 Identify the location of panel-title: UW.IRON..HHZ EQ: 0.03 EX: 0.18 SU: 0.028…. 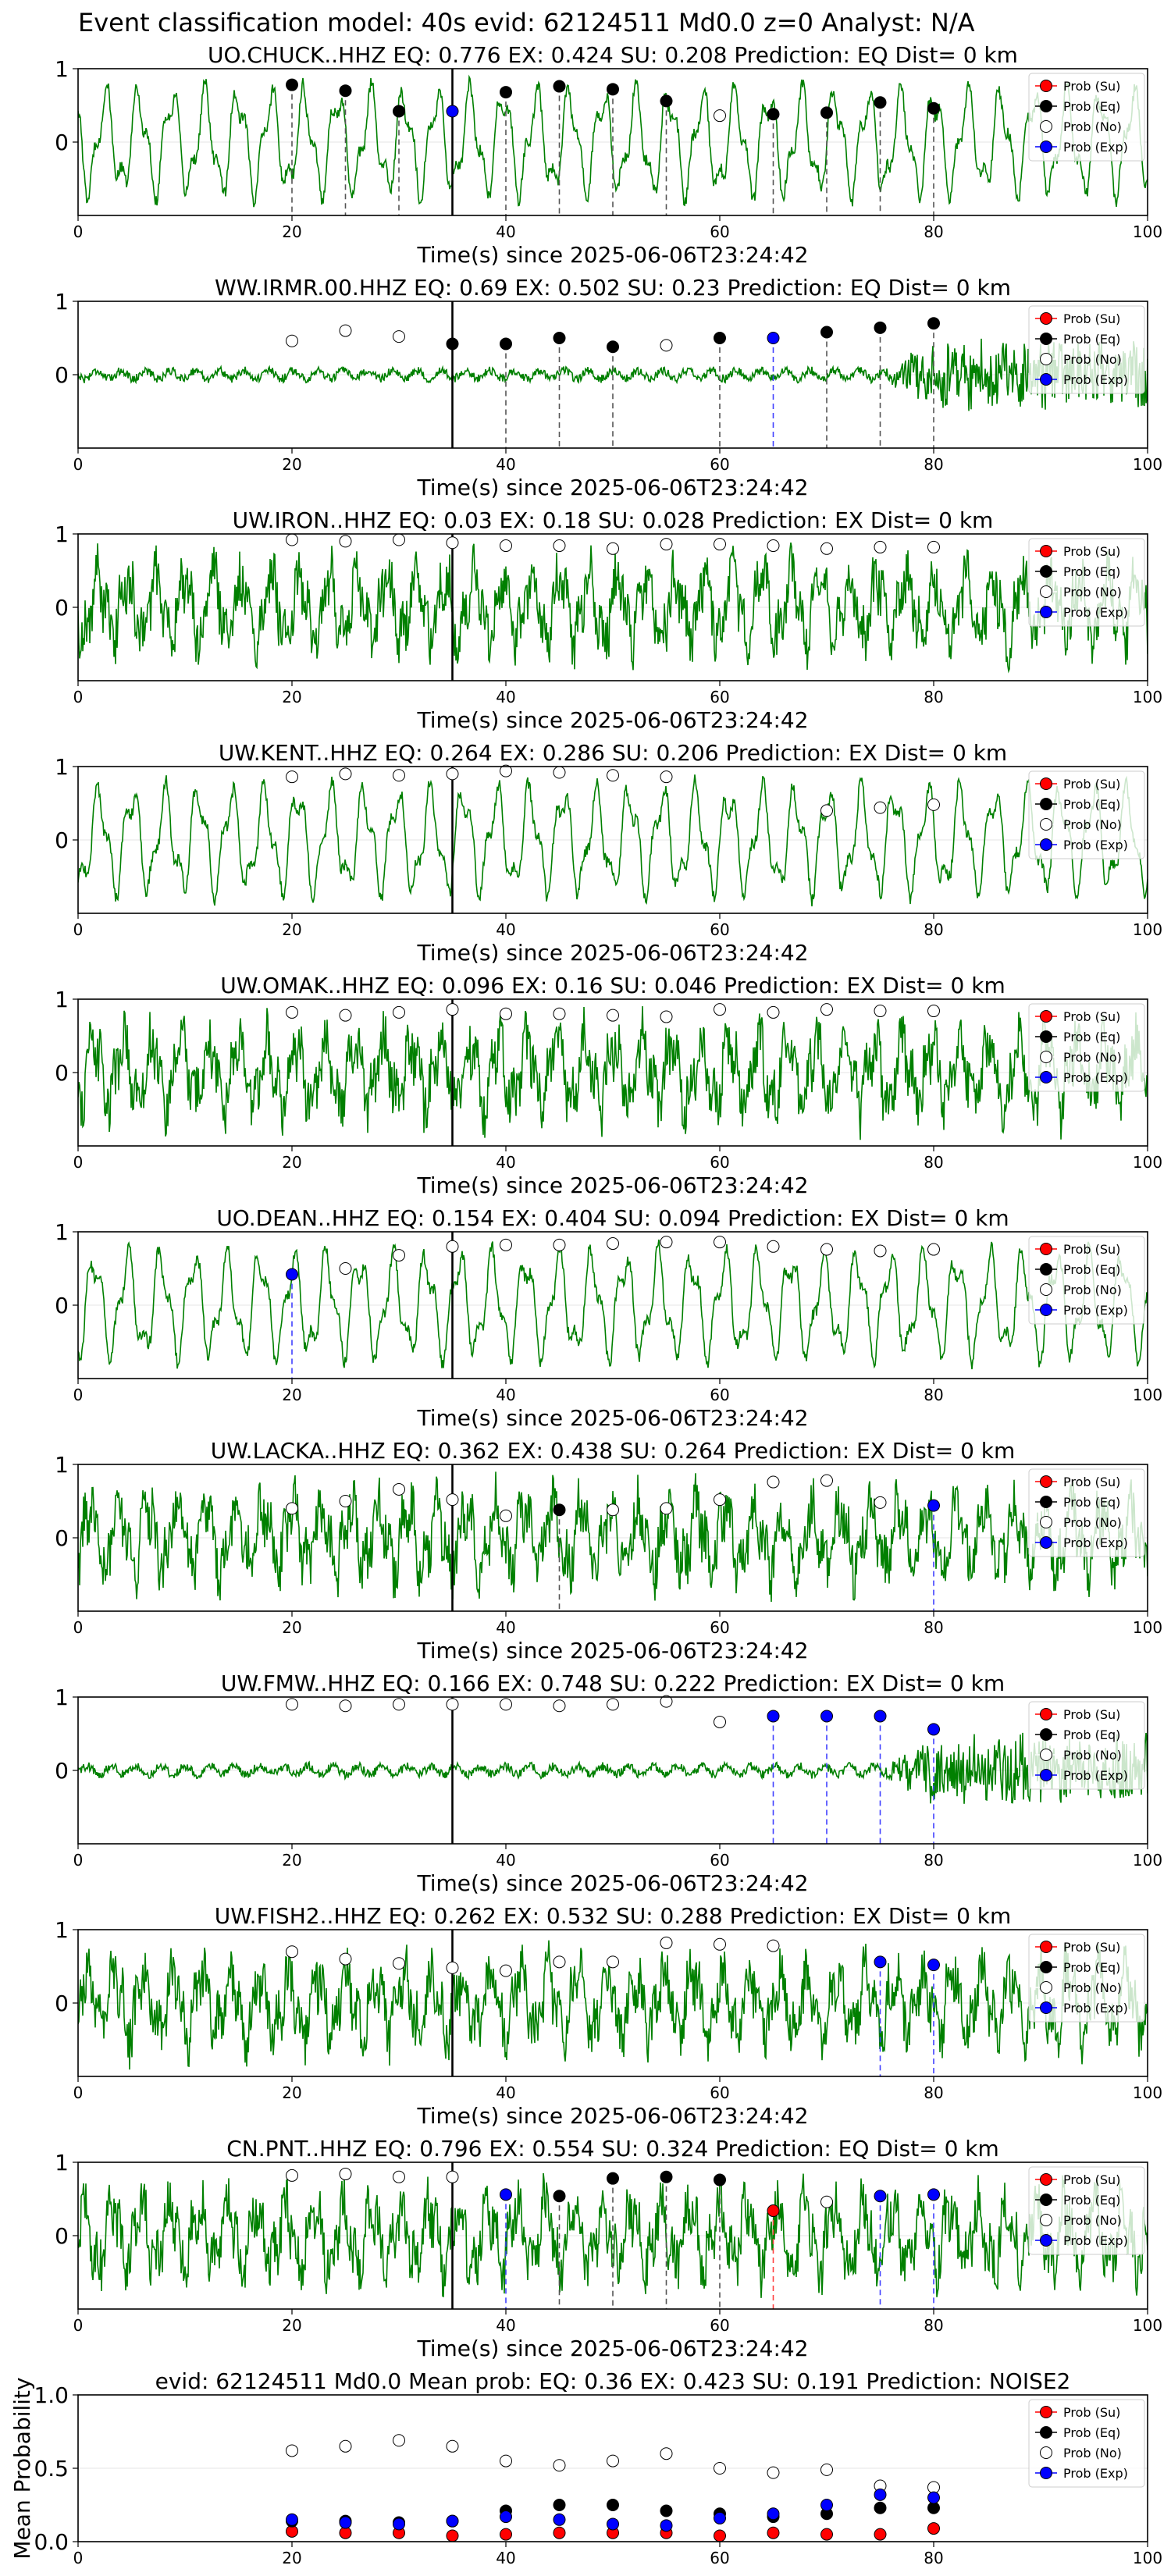
(613, 520).